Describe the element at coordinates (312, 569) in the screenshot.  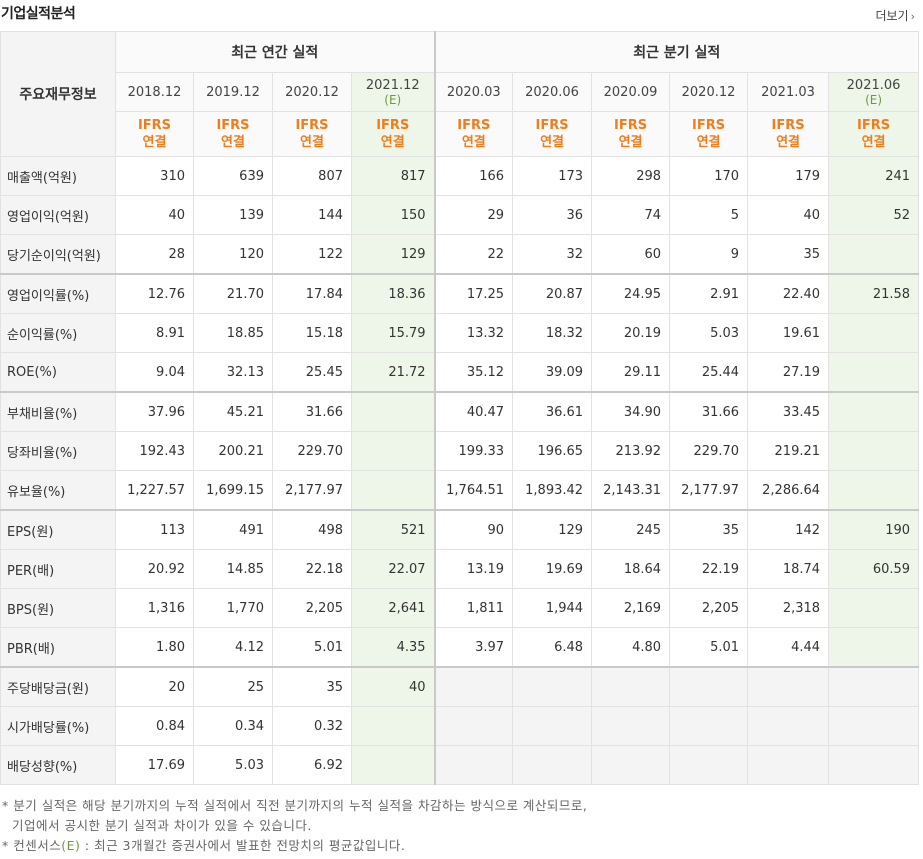
I see `table-cell: 22.18` at that location.